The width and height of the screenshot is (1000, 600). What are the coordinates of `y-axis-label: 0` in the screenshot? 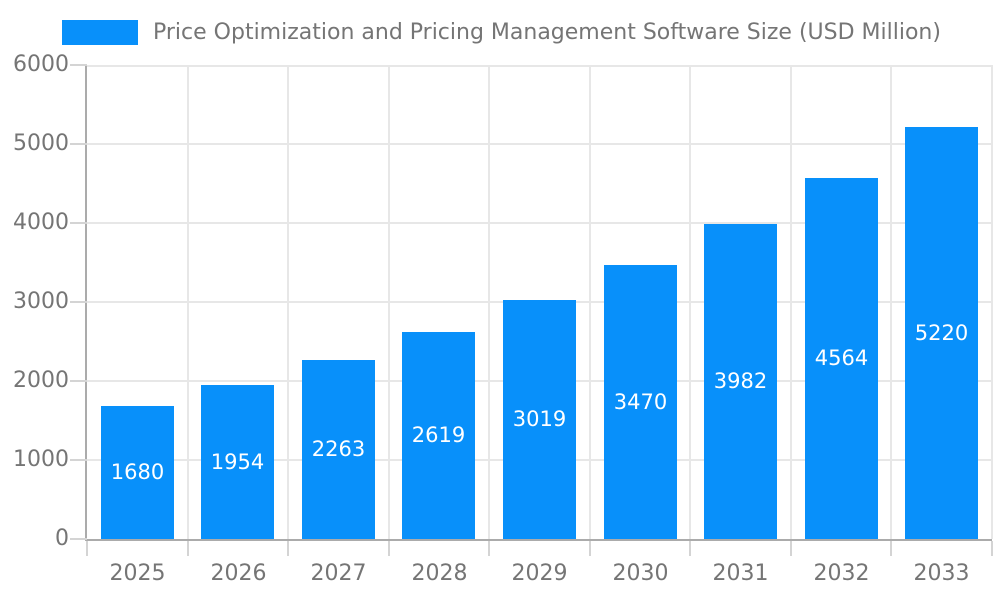 It's located at (62, 538).